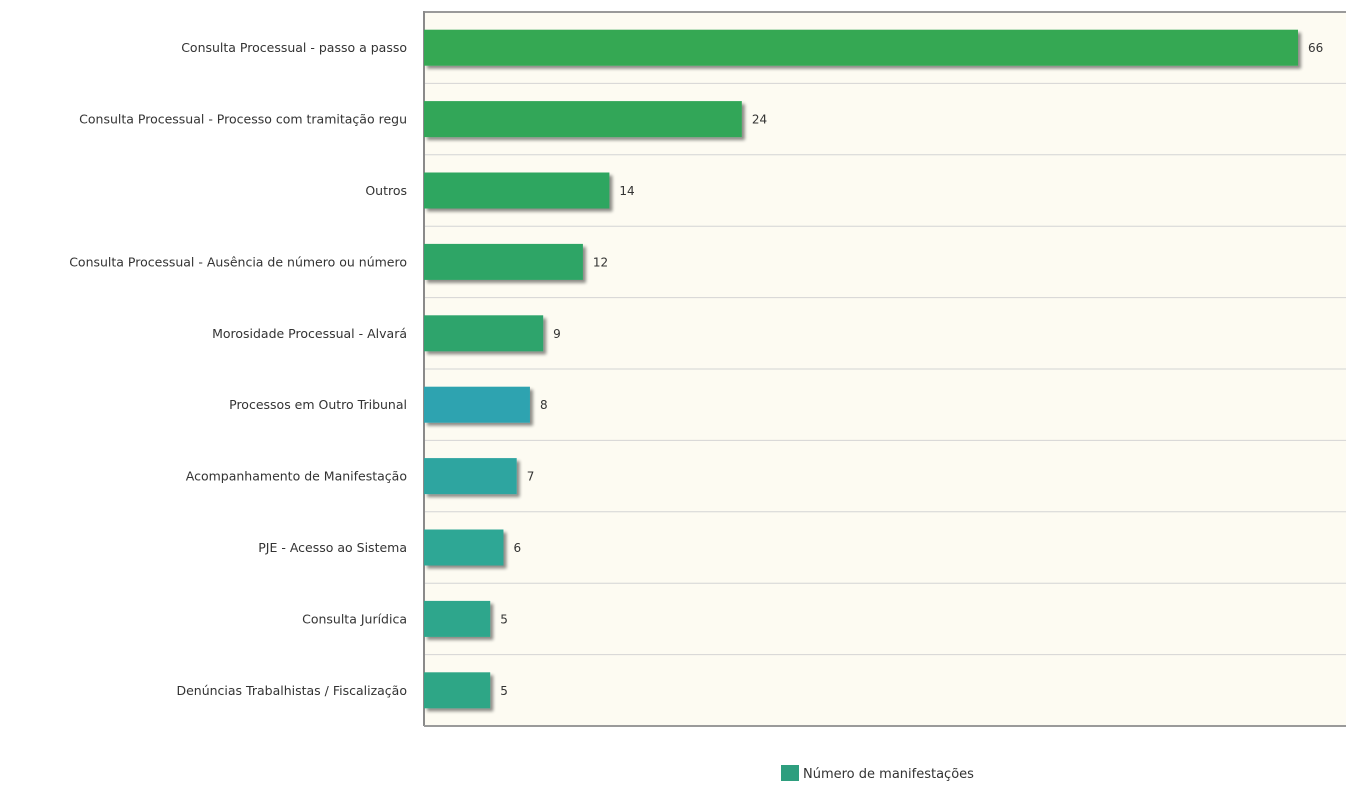 Image resolution: width=1346 pixels, height=786 pixels. Describe the element at coordinates (531, 477) in the screenshot. I see `value-label: 7` at that location.